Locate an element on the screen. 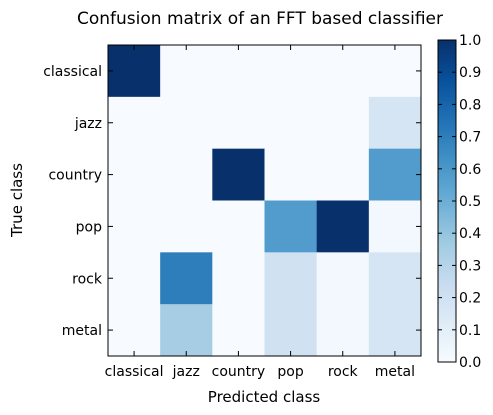  x-tick-label: jazz is located at coordinates (186, 372).